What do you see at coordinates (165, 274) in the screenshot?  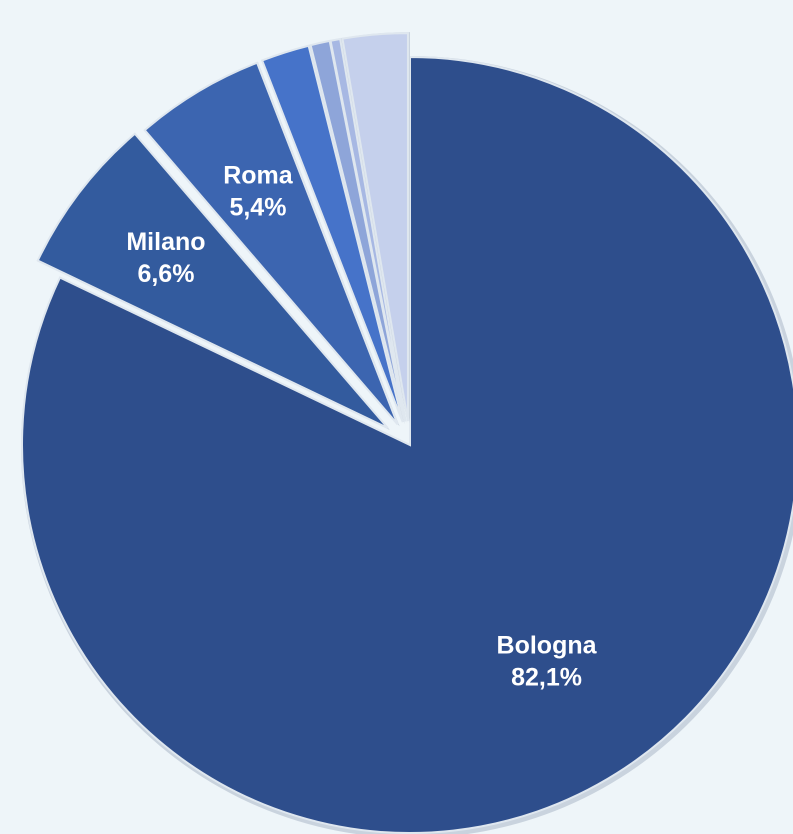 I see `slice-label-pct-1: 6,6%` at bounding box center [165, 274].